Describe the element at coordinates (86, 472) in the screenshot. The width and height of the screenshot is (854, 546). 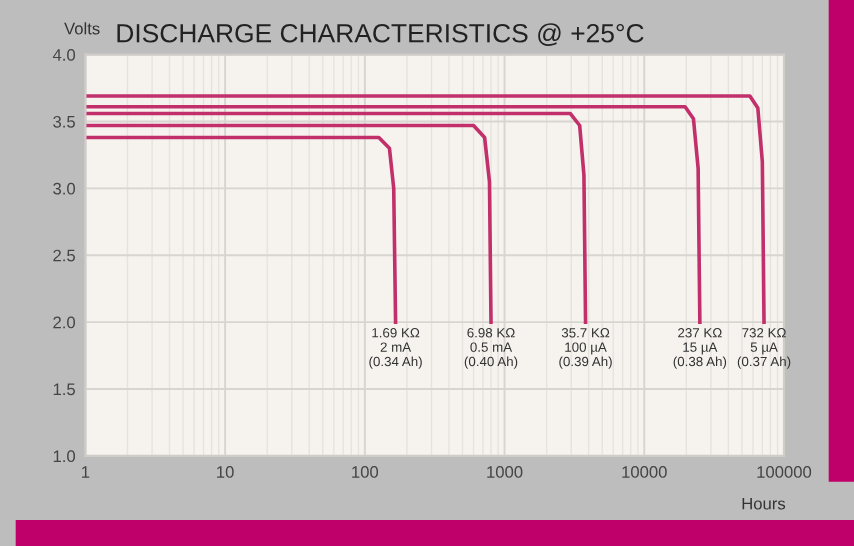
I see `x-tick-label: 1` at that location.